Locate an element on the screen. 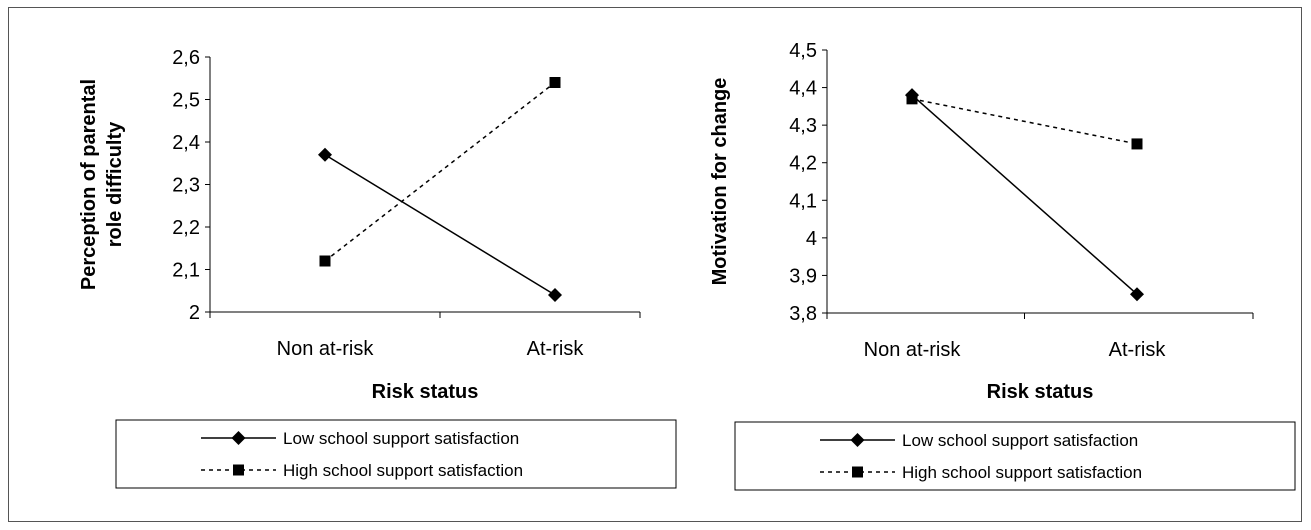 Image resolution: width=1311 pixels, height=530 pixels. y-tick-label: 2 is located at coordinates (194, 313).